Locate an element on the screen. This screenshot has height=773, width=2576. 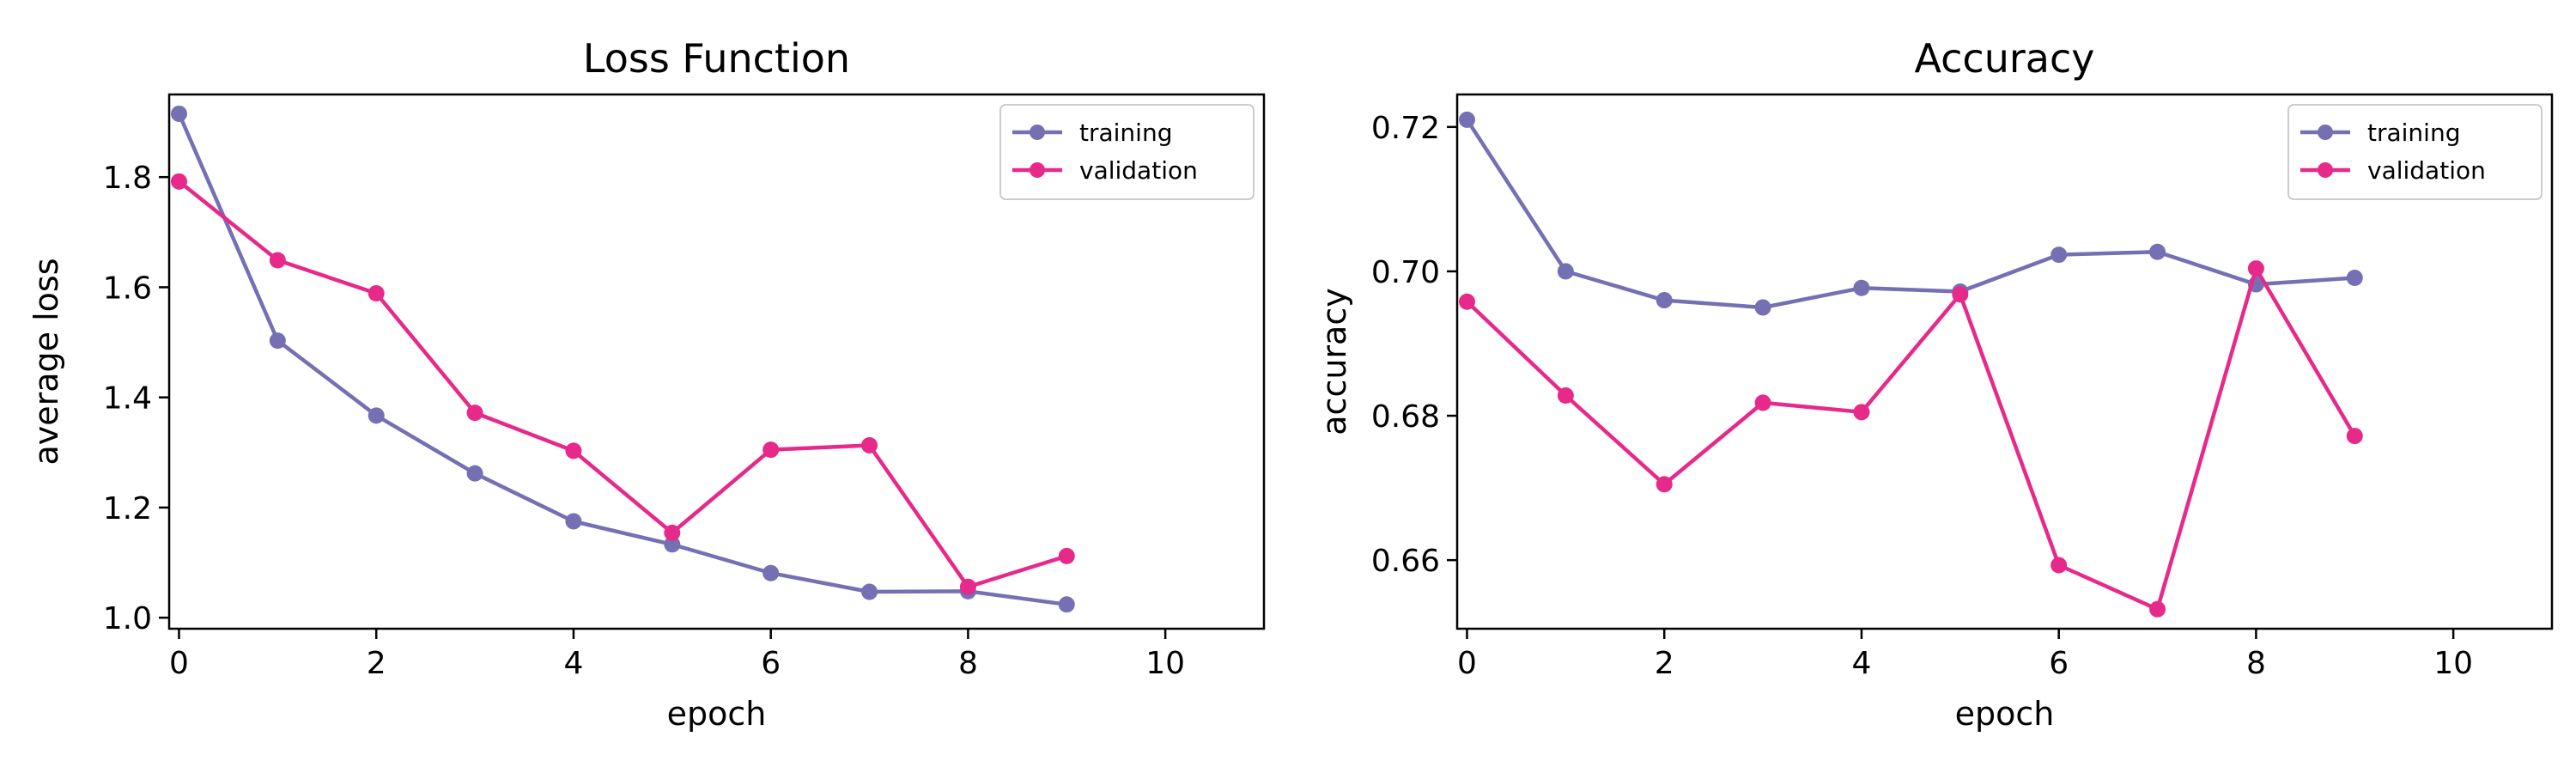
y-tick-label: 0.66 is located at coordinates (1405, 561).